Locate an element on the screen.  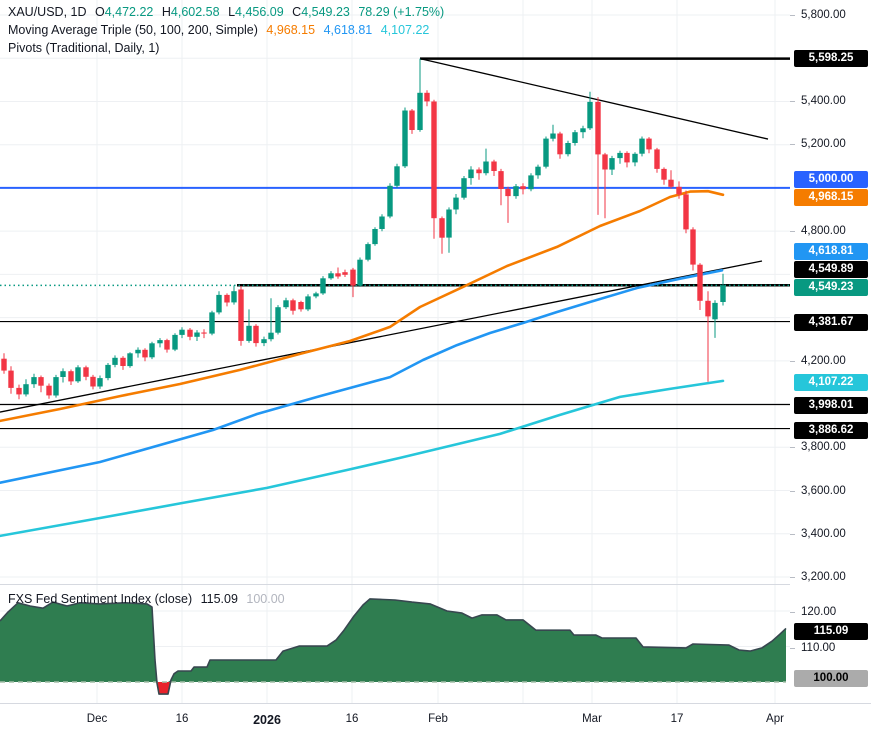
price-axis-label: 120.00 is located at coordinates (819, 612).